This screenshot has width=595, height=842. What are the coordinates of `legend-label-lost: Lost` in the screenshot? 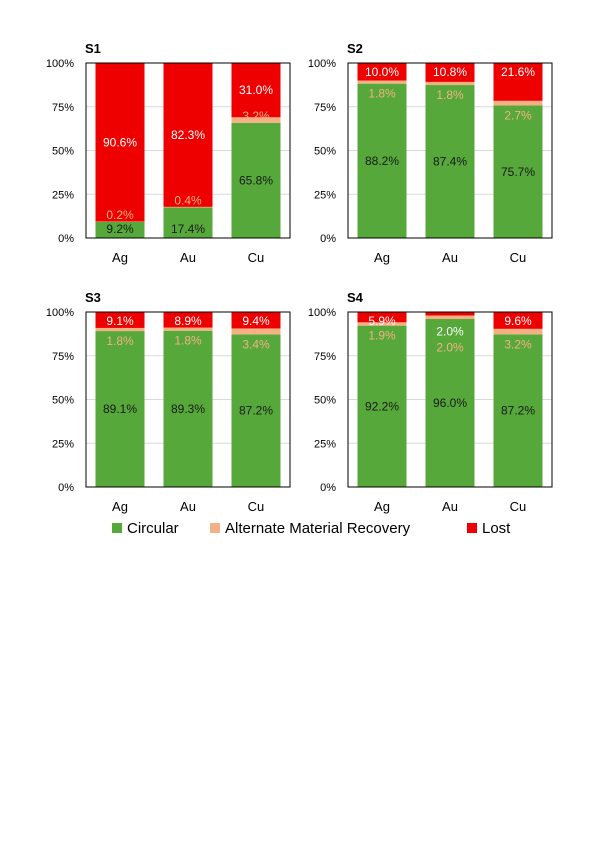 It's located at (496, 528).